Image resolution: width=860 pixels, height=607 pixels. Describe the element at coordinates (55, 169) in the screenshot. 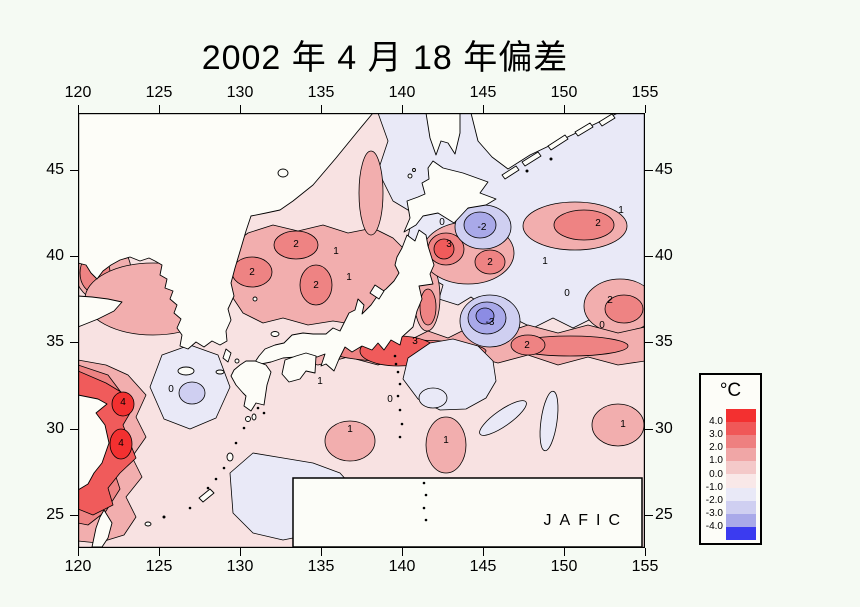

I see `lat-label-left: 45` at that location.